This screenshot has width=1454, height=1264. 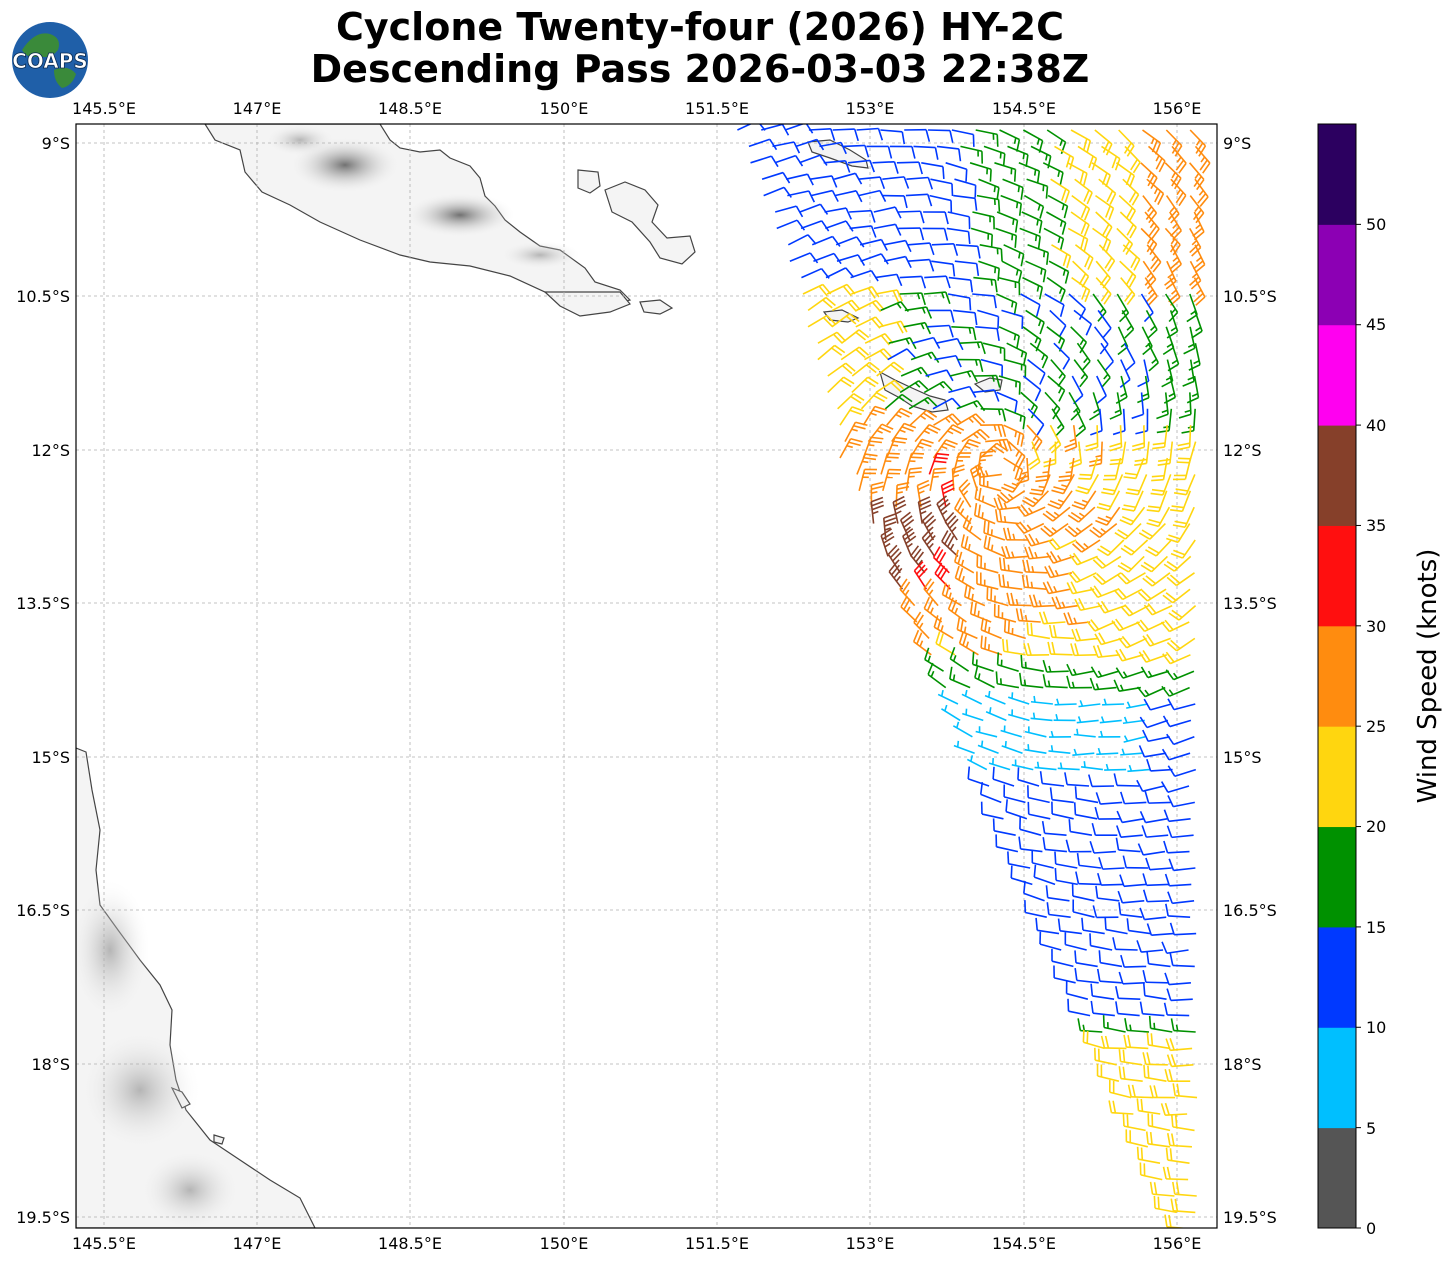 I want to click on colorbar-tick: 10, so click(x=1376, y=1027).